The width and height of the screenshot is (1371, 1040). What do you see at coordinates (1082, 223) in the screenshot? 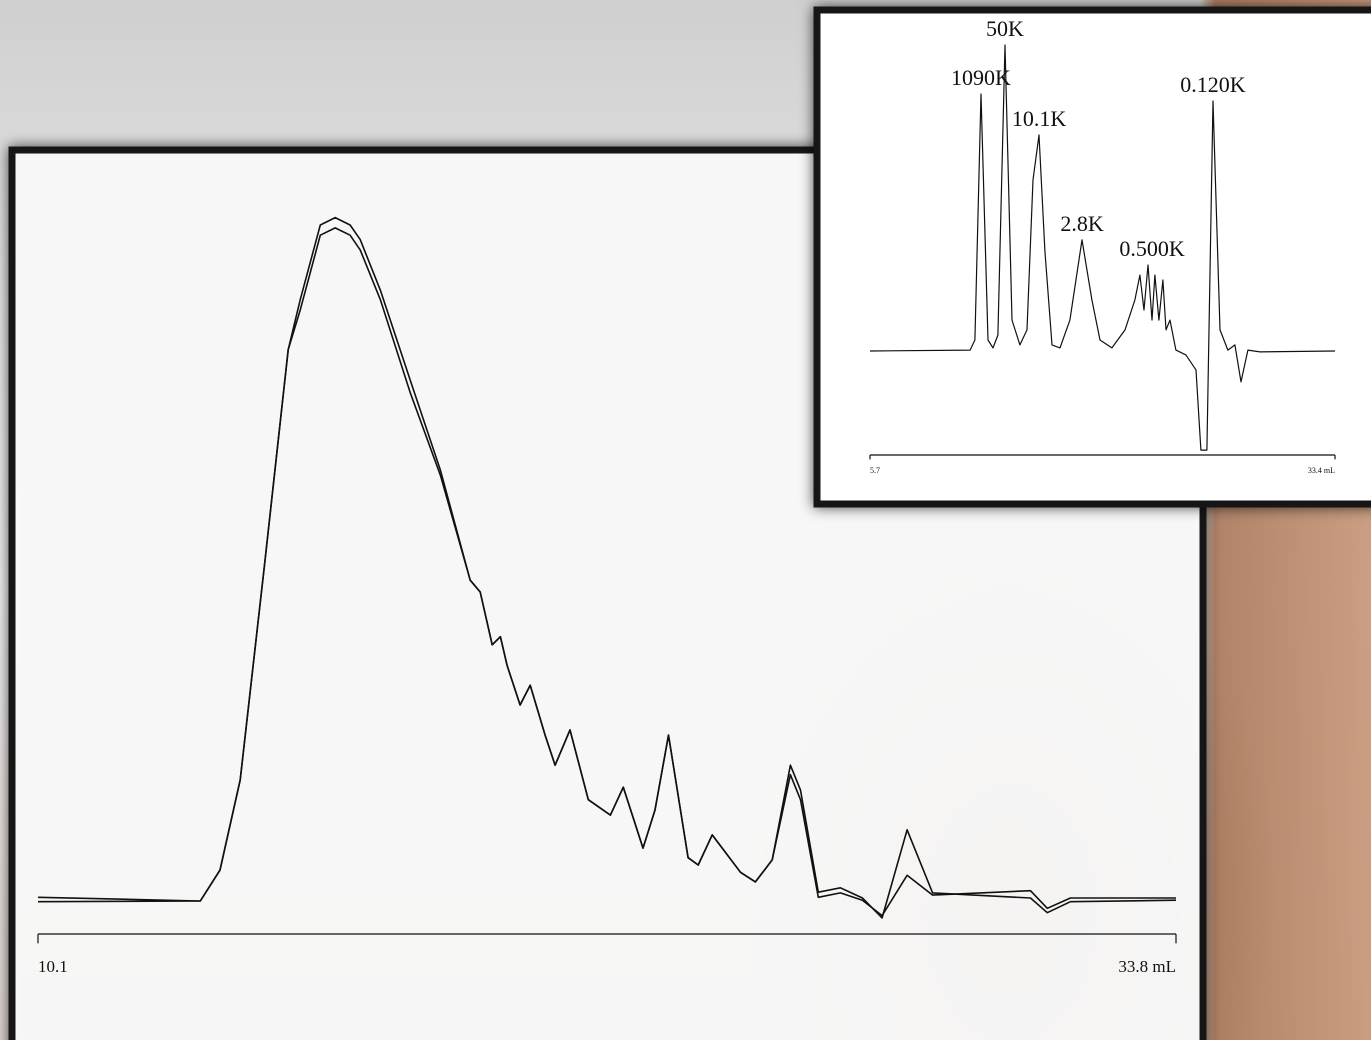
I see `peak-label: 2.8K` at bounding box center [1082, 223].